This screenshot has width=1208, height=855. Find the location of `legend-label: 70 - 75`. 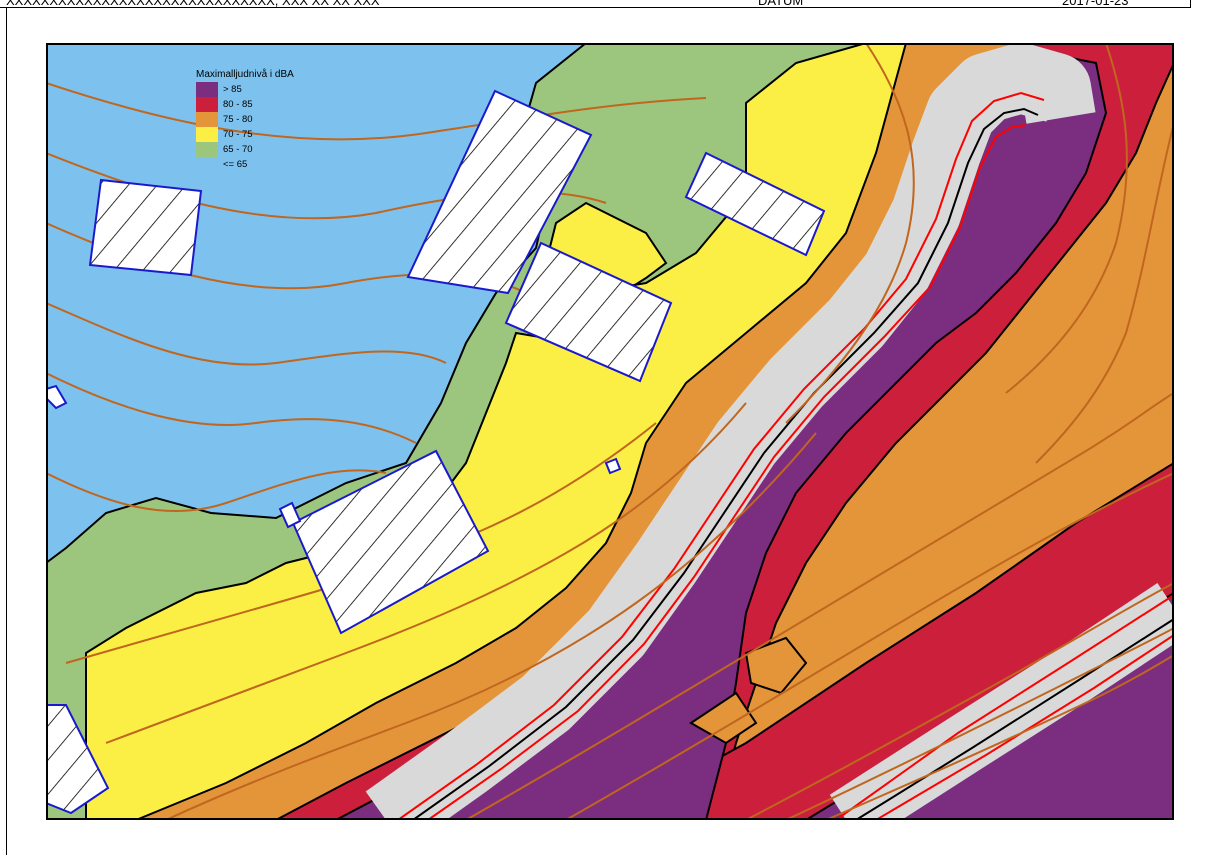

legend-label: 70 - 75 is located at coordinates (238, 134).